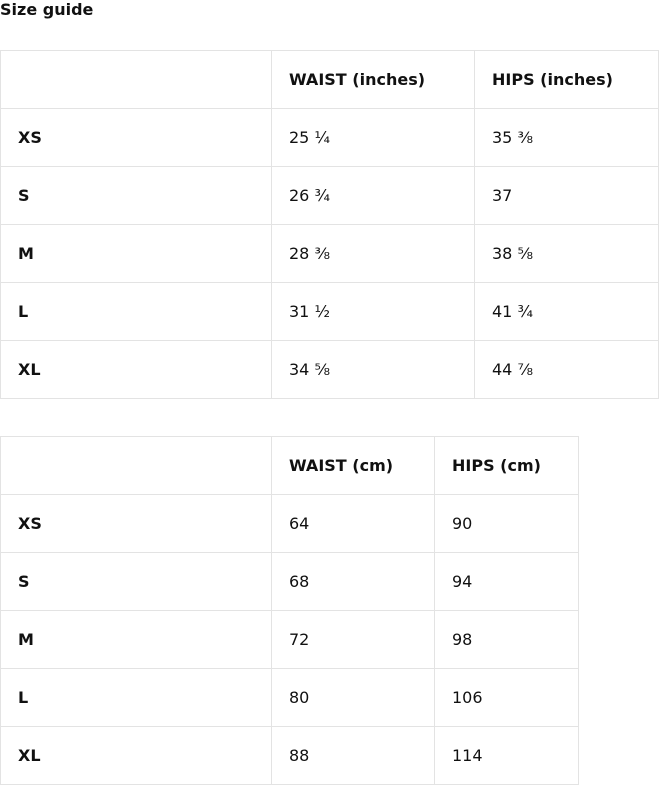 This screenshot has width=659, height=791. I want to click on table-row: L 80 106, so click(289, 697).